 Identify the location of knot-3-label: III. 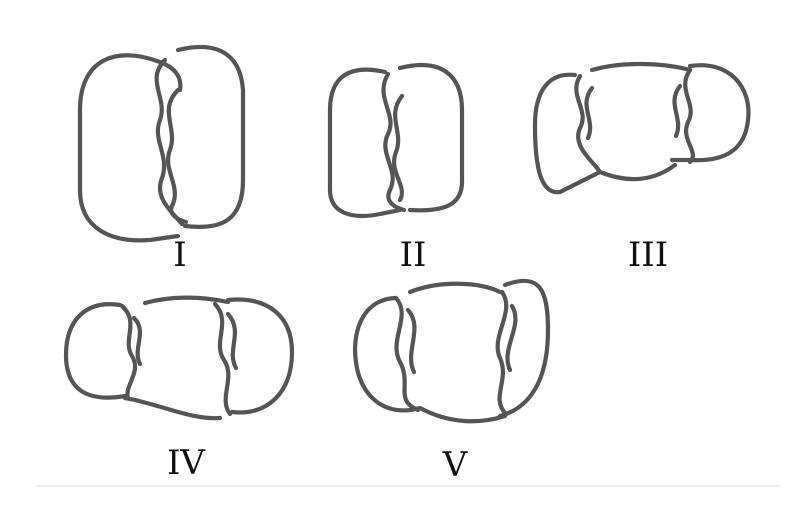
(648, 255).